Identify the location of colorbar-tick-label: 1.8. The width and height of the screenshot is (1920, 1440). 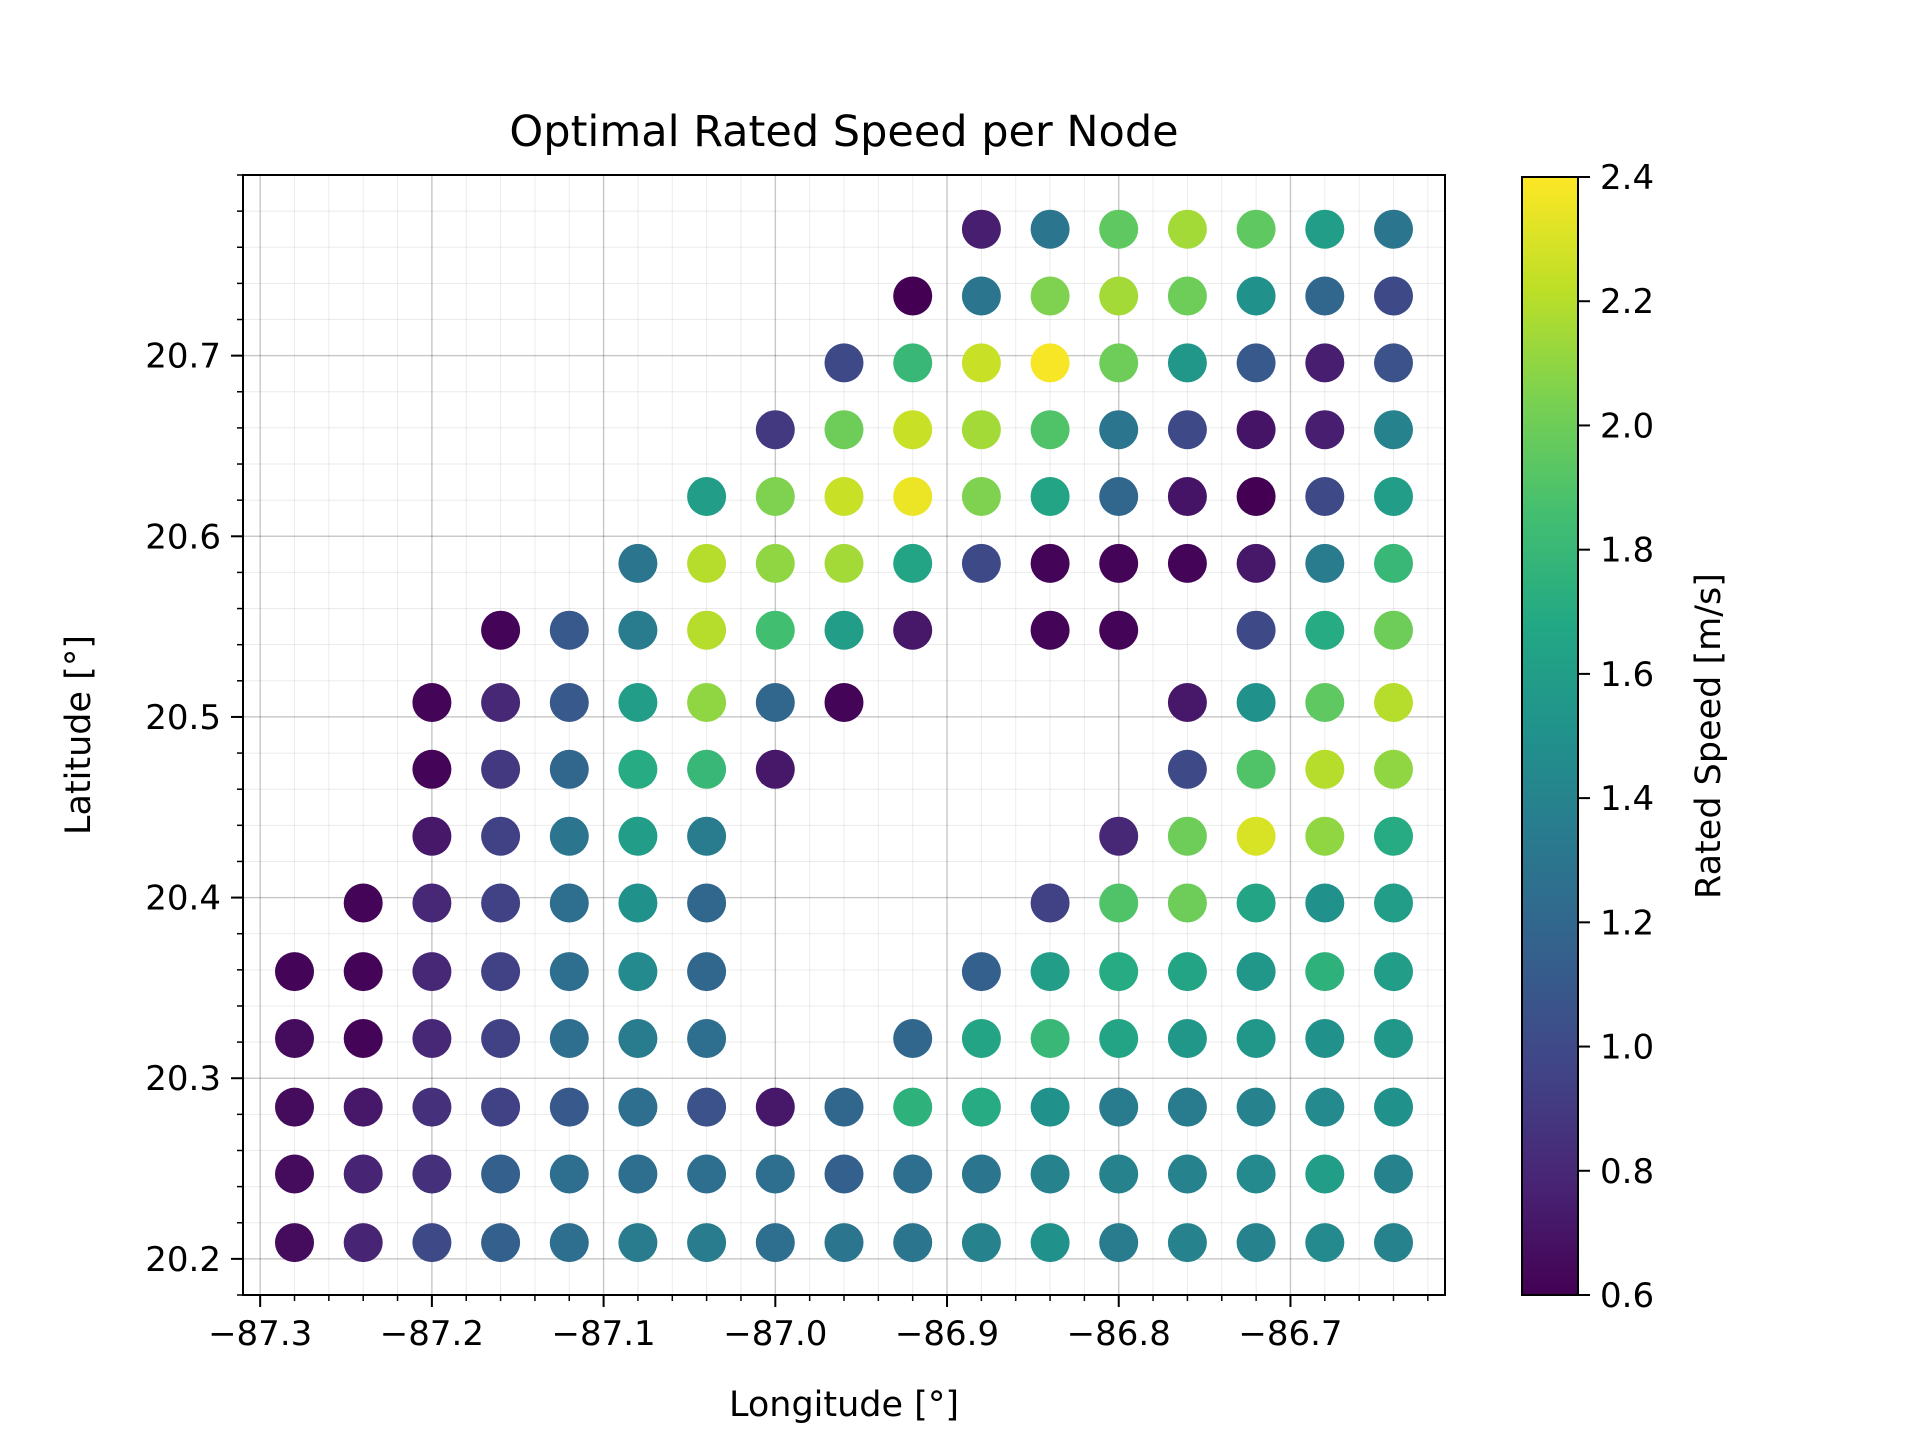
(1627, 551).